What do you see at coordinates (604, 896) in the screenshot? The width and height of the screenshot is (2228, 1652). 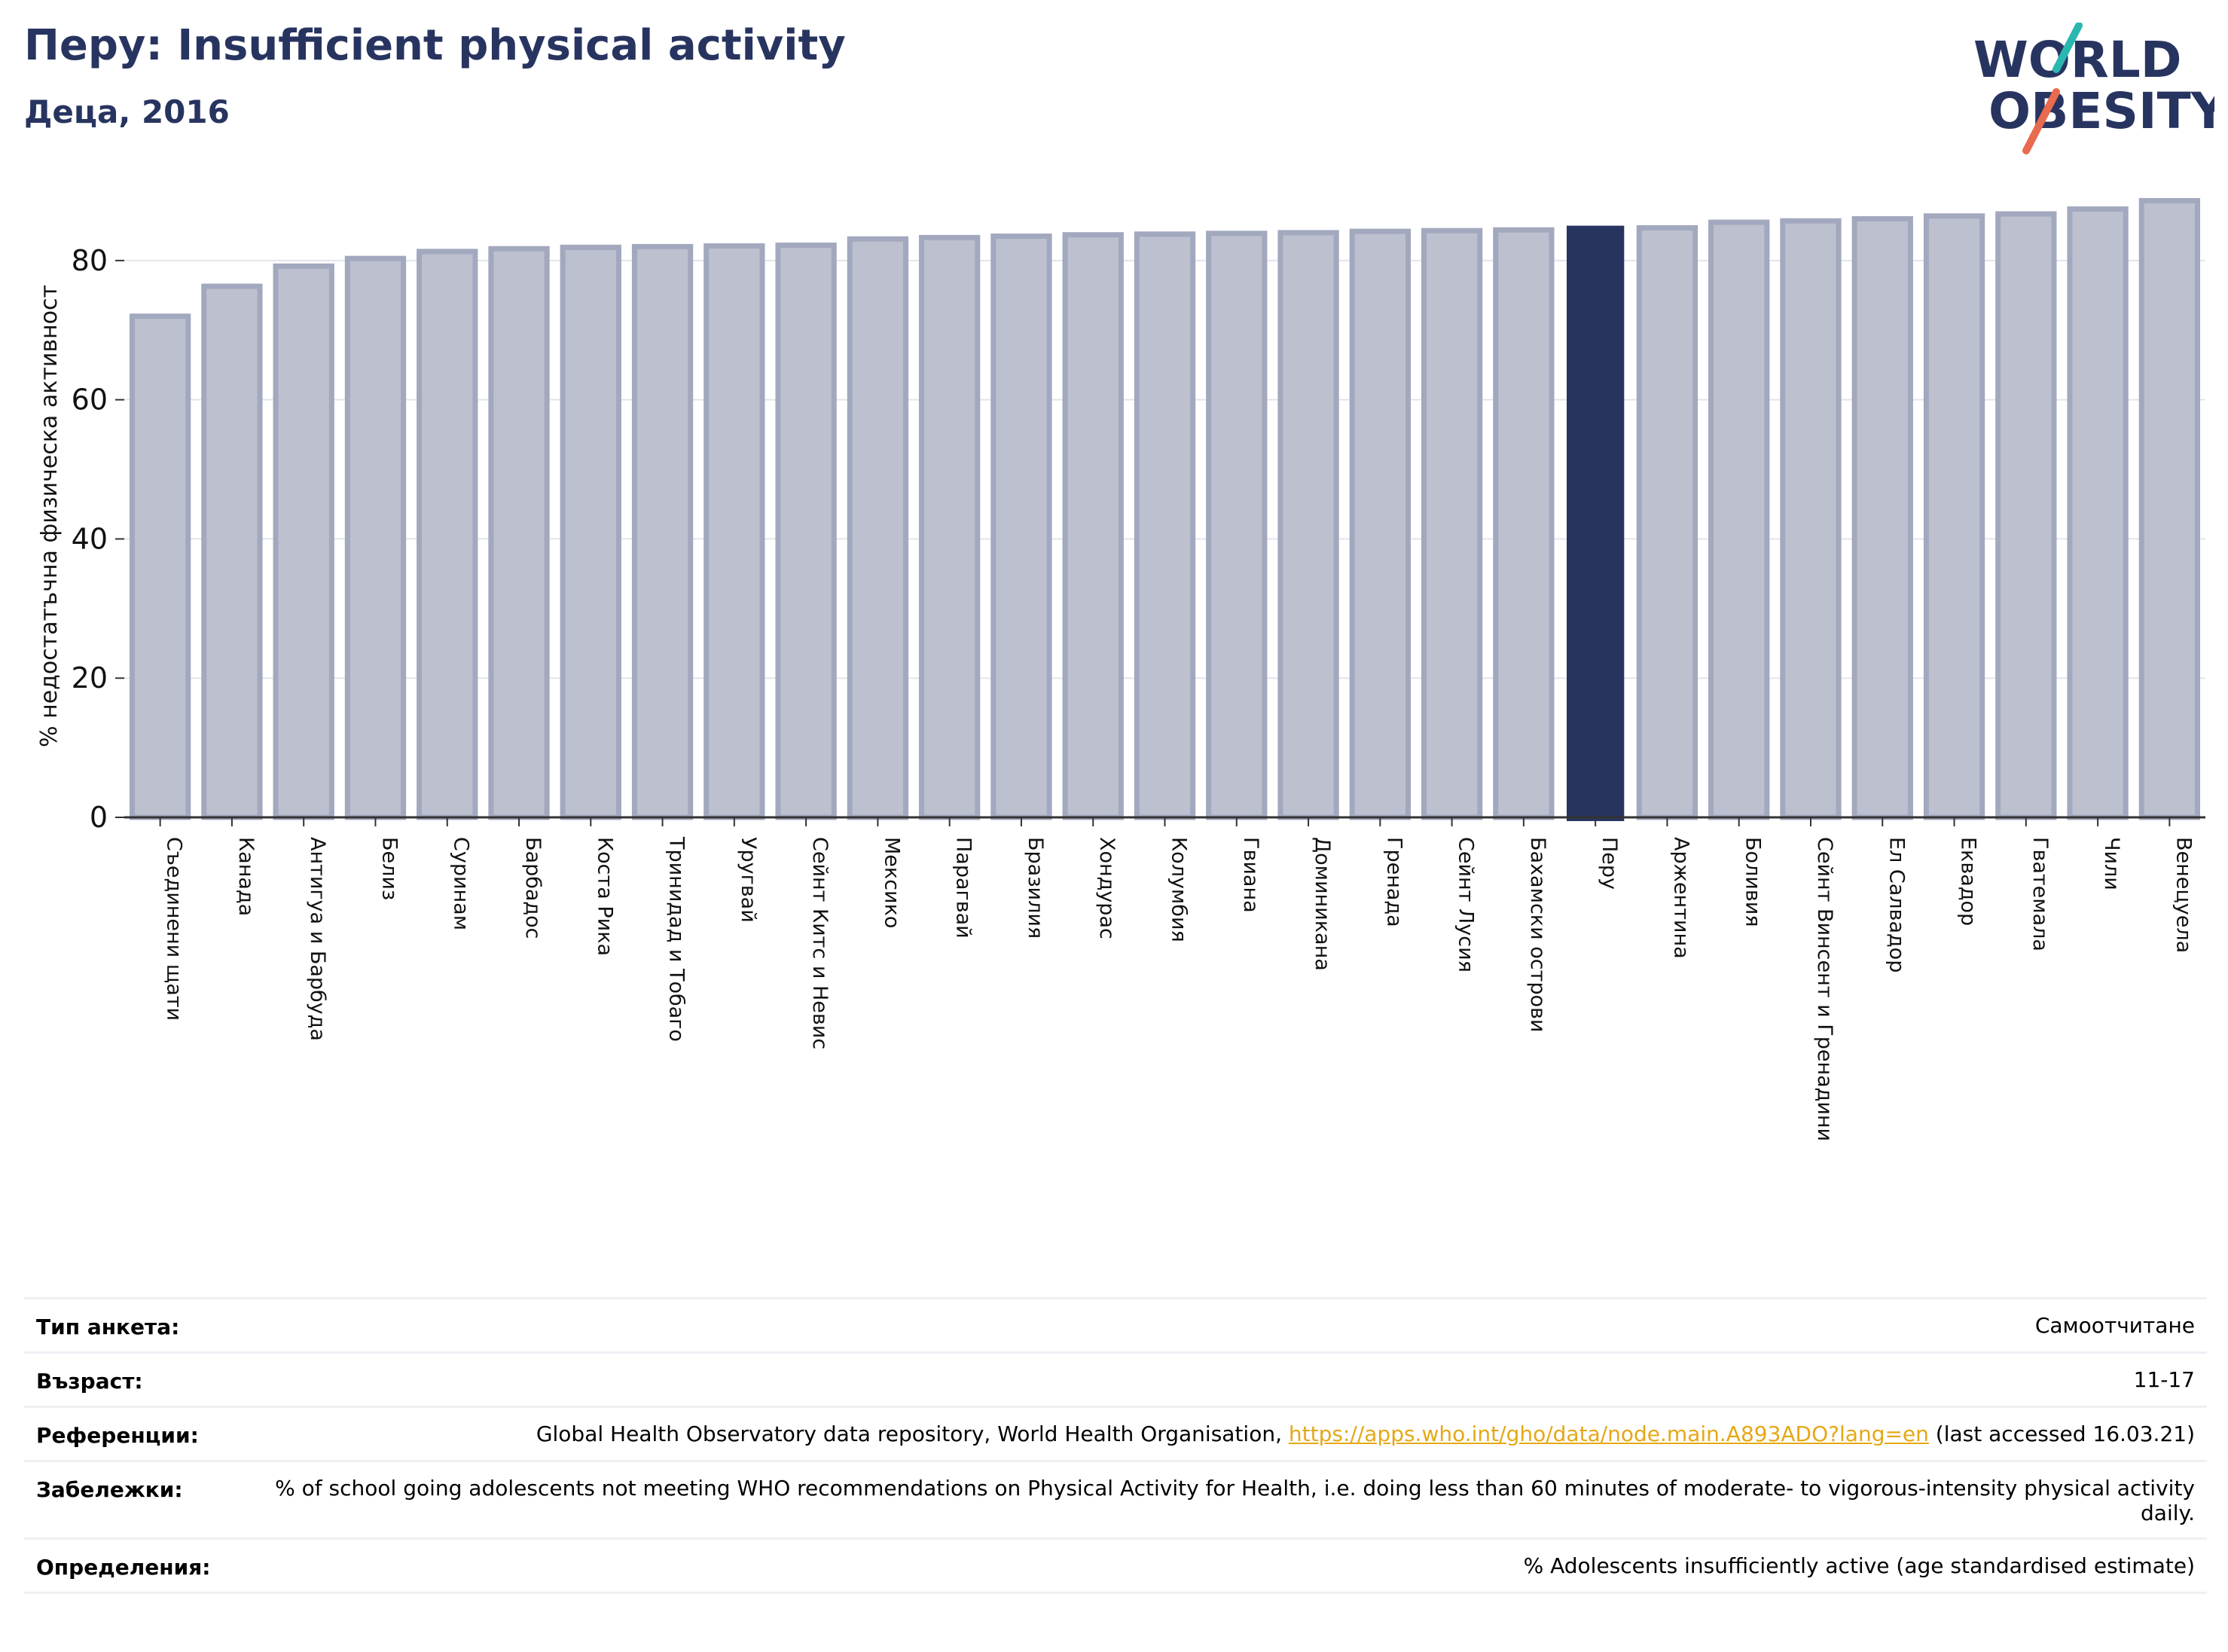 I see `x-tick-label: Коста Рика` at bounding box center [604, 896].